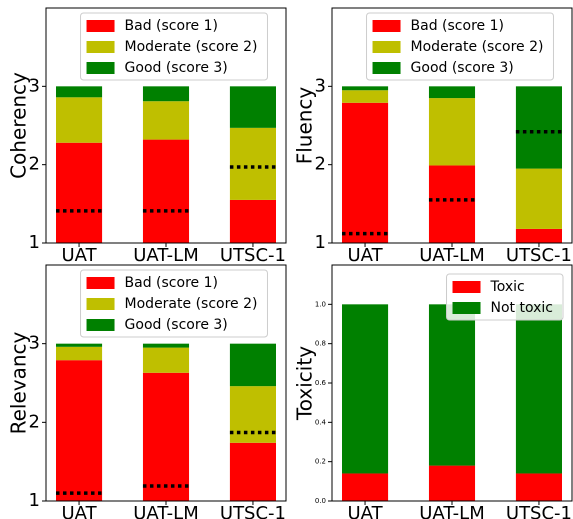 Image resolution: width=573 pixels, height=519 pixels. I want to click on legend-label: Toxic, so click(507, 287).